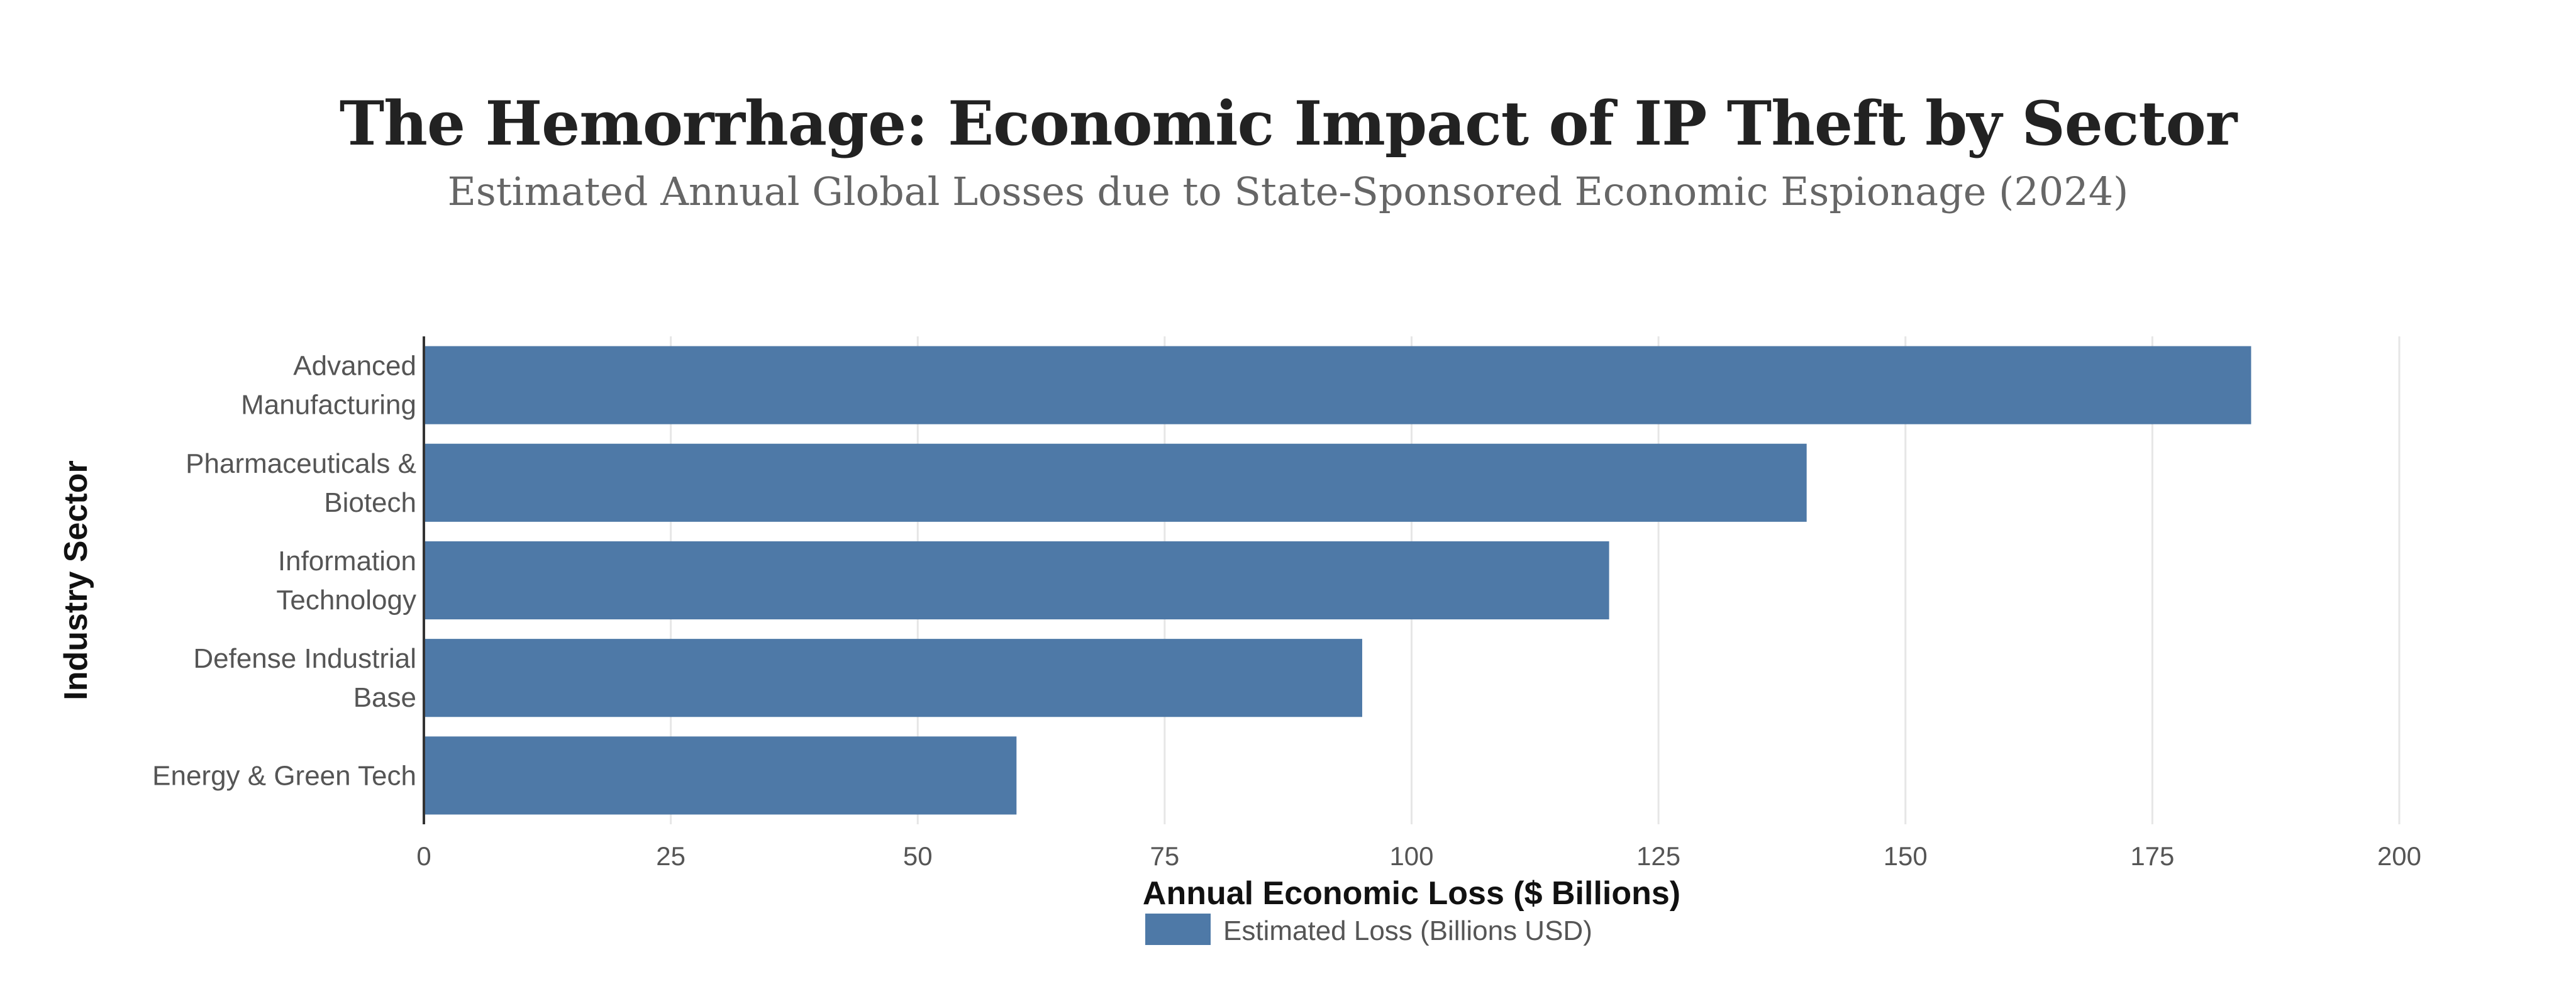 The image size is (2576, 1006). What do you see at coordinates (1411, 894) in the screenshot?
I see `x-axis-title: Annual Economic Loss ($ Billions)` at bounding box center [1411, 894].